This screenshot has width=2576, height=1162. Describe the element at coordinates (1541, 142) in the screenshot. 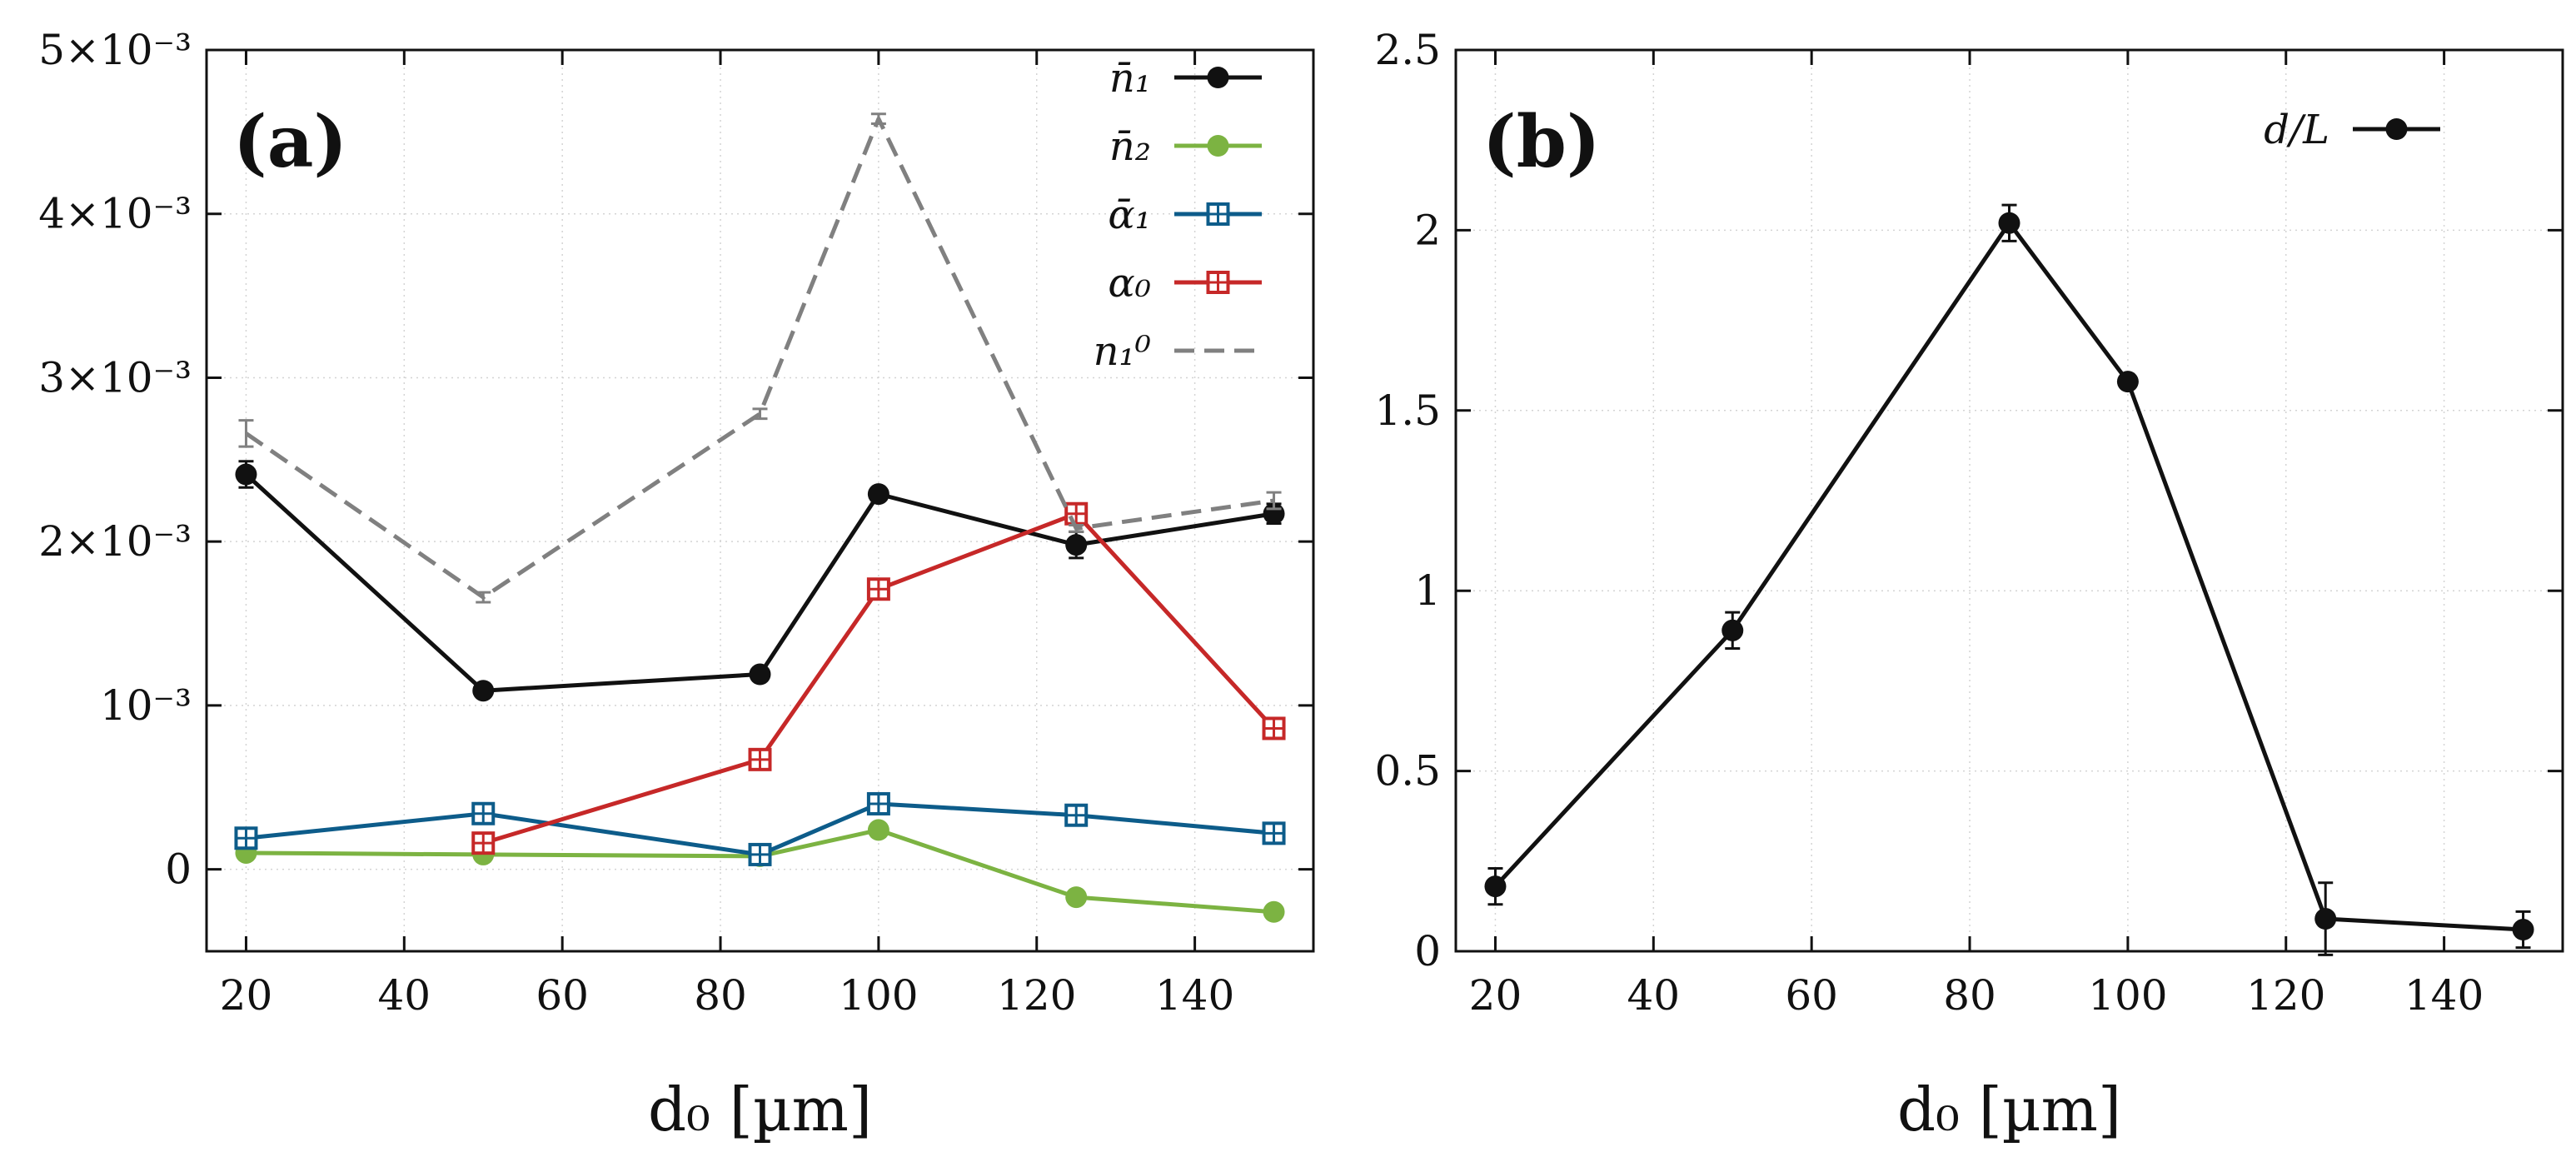

I see `panel-label: (b)` at that location.